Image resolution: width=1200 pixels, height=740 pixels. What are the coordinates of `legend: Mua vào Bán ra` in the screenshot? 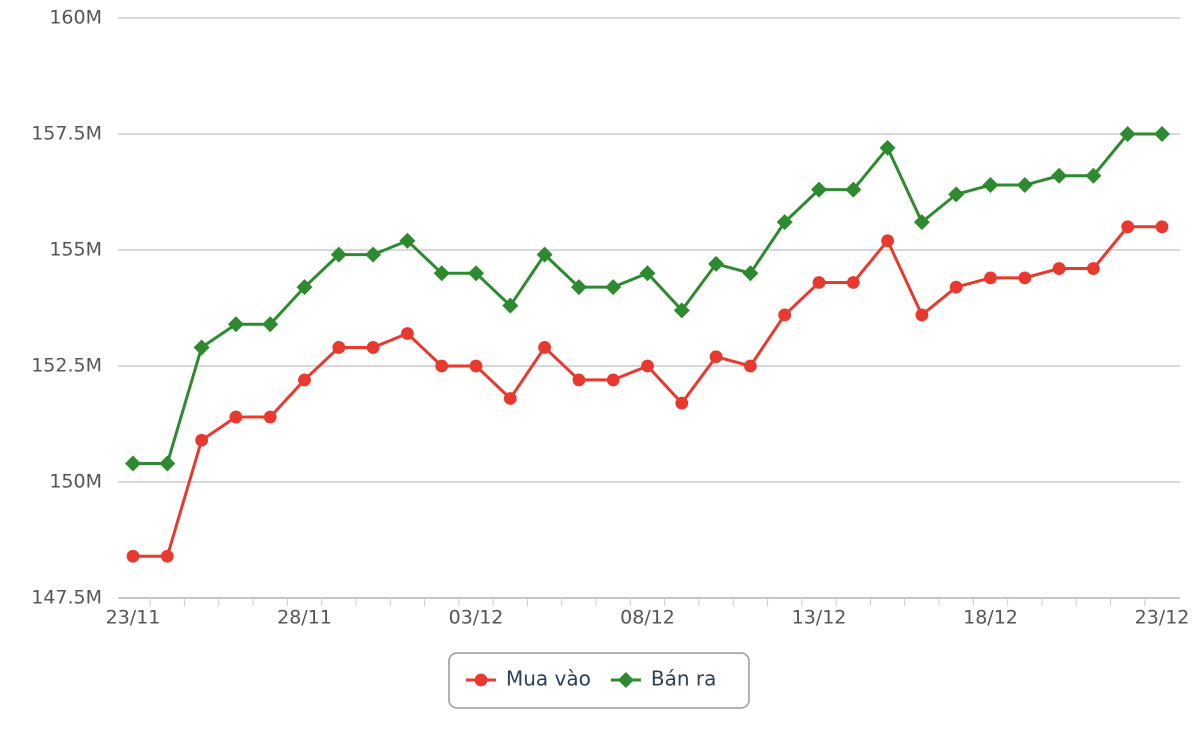 It's located at (599, 680).